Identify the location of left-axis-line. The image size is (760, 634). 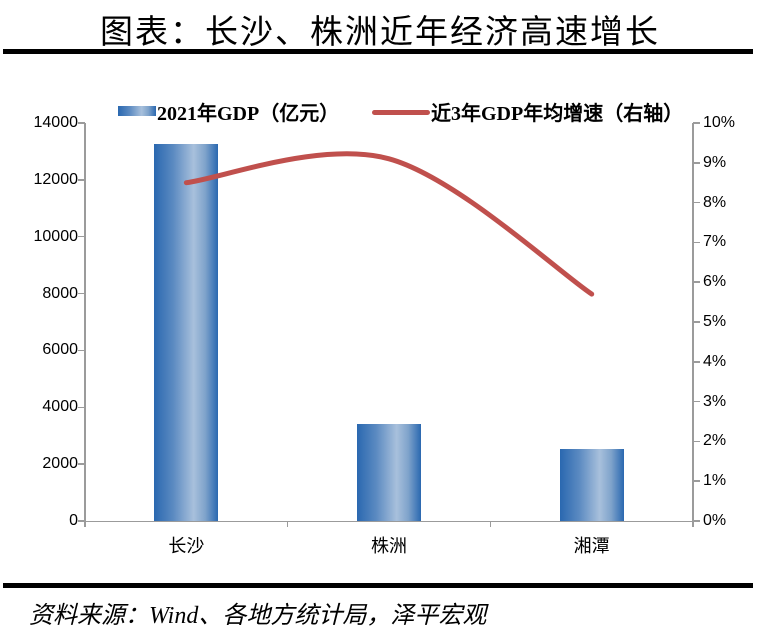
(85, 322).